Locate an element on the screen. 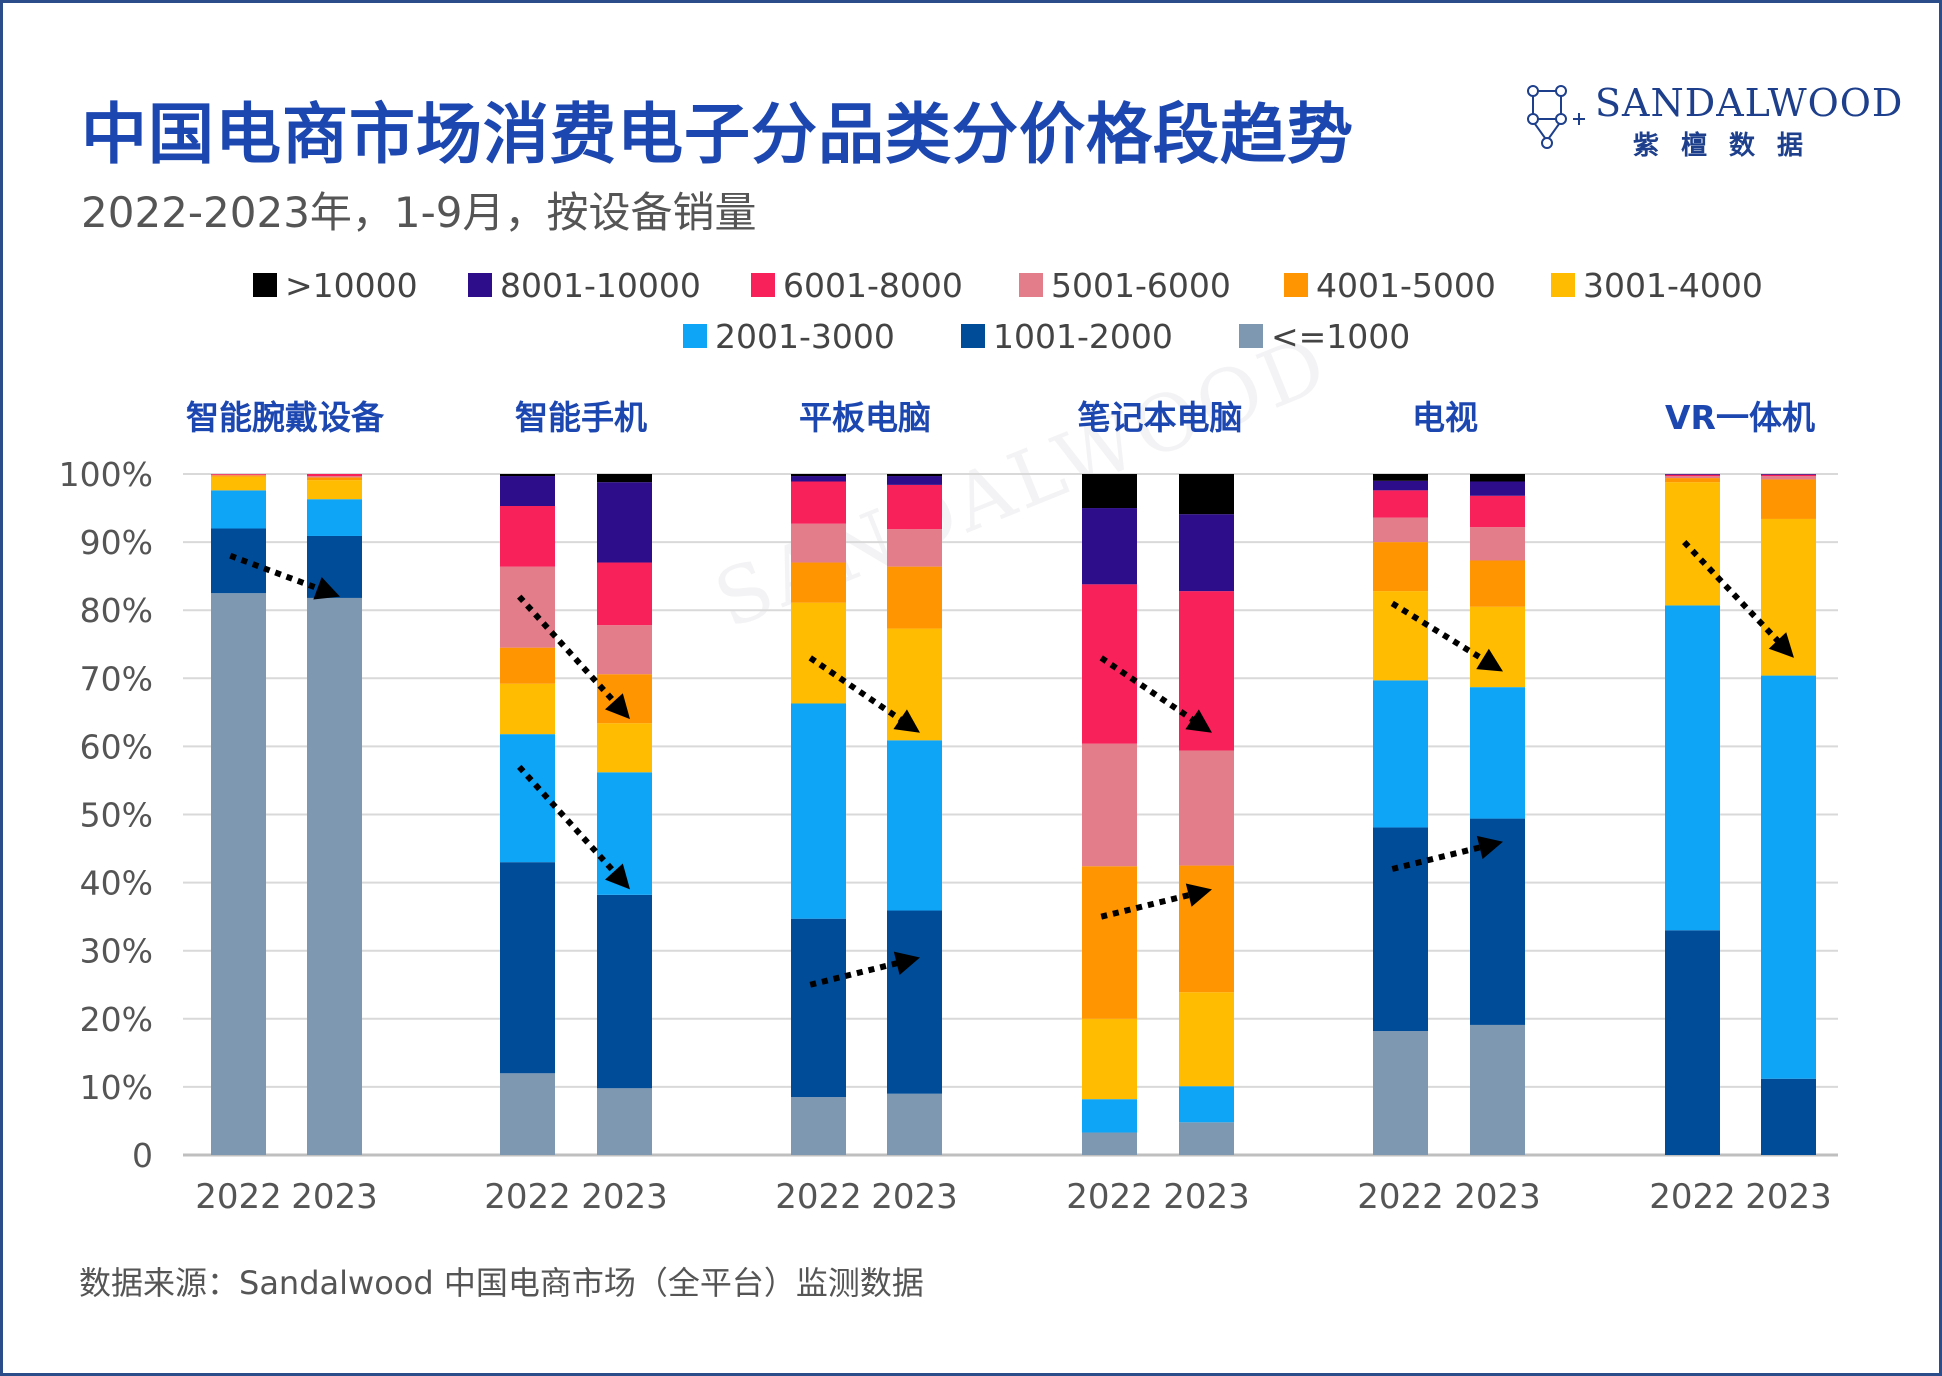 This screenshot has width=1942, height=1376. y-tick-label: 20% is located at coordinates (116, 1019).